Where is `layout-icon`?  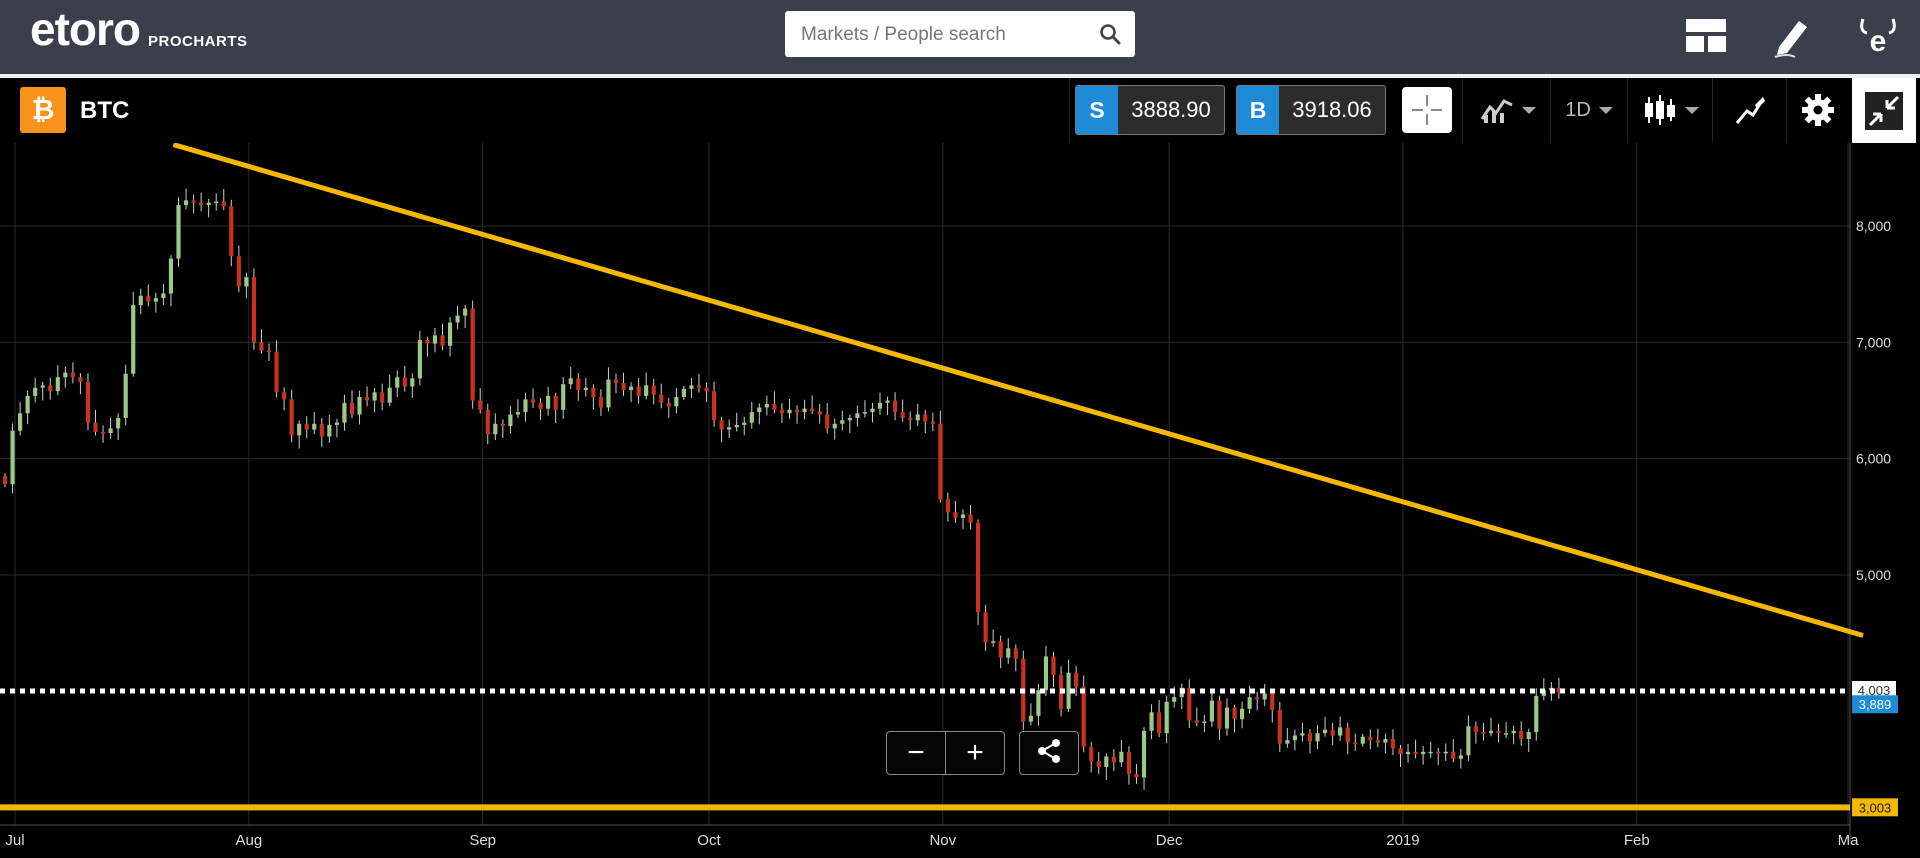
layout-icon is located at coordinates (1706, 36).